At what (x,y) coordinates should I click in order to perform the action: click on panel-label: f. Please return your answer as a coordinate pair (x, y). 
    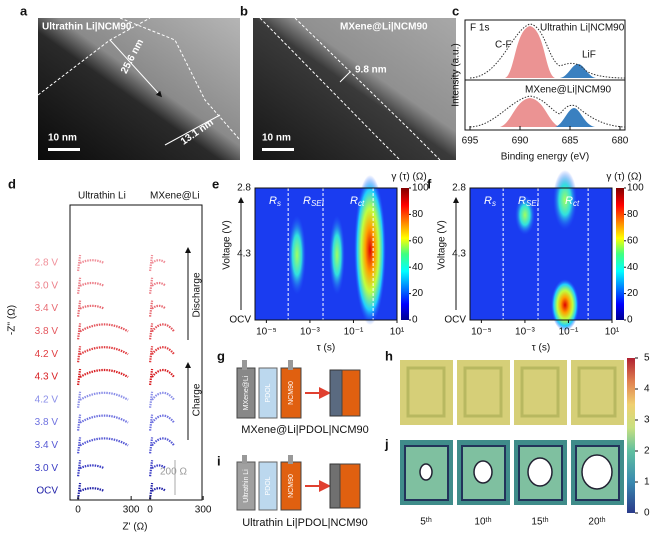
    Looking at the image, I should click on (429, 183).